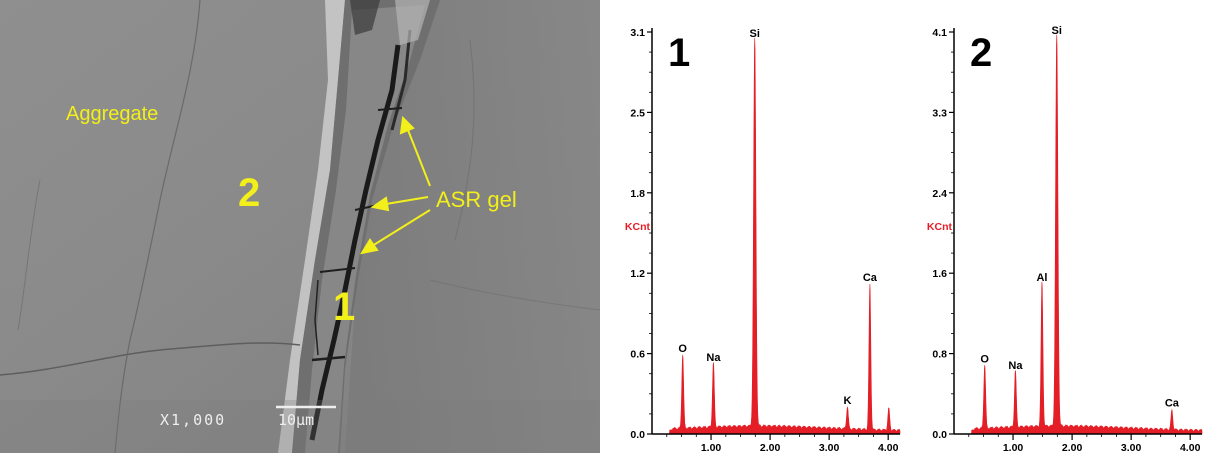 The width and height of the screenshot is (1208, 453). Describe the element at coordinates (679, 53) in the screenshot. I see `panel-label: 1` at that location.